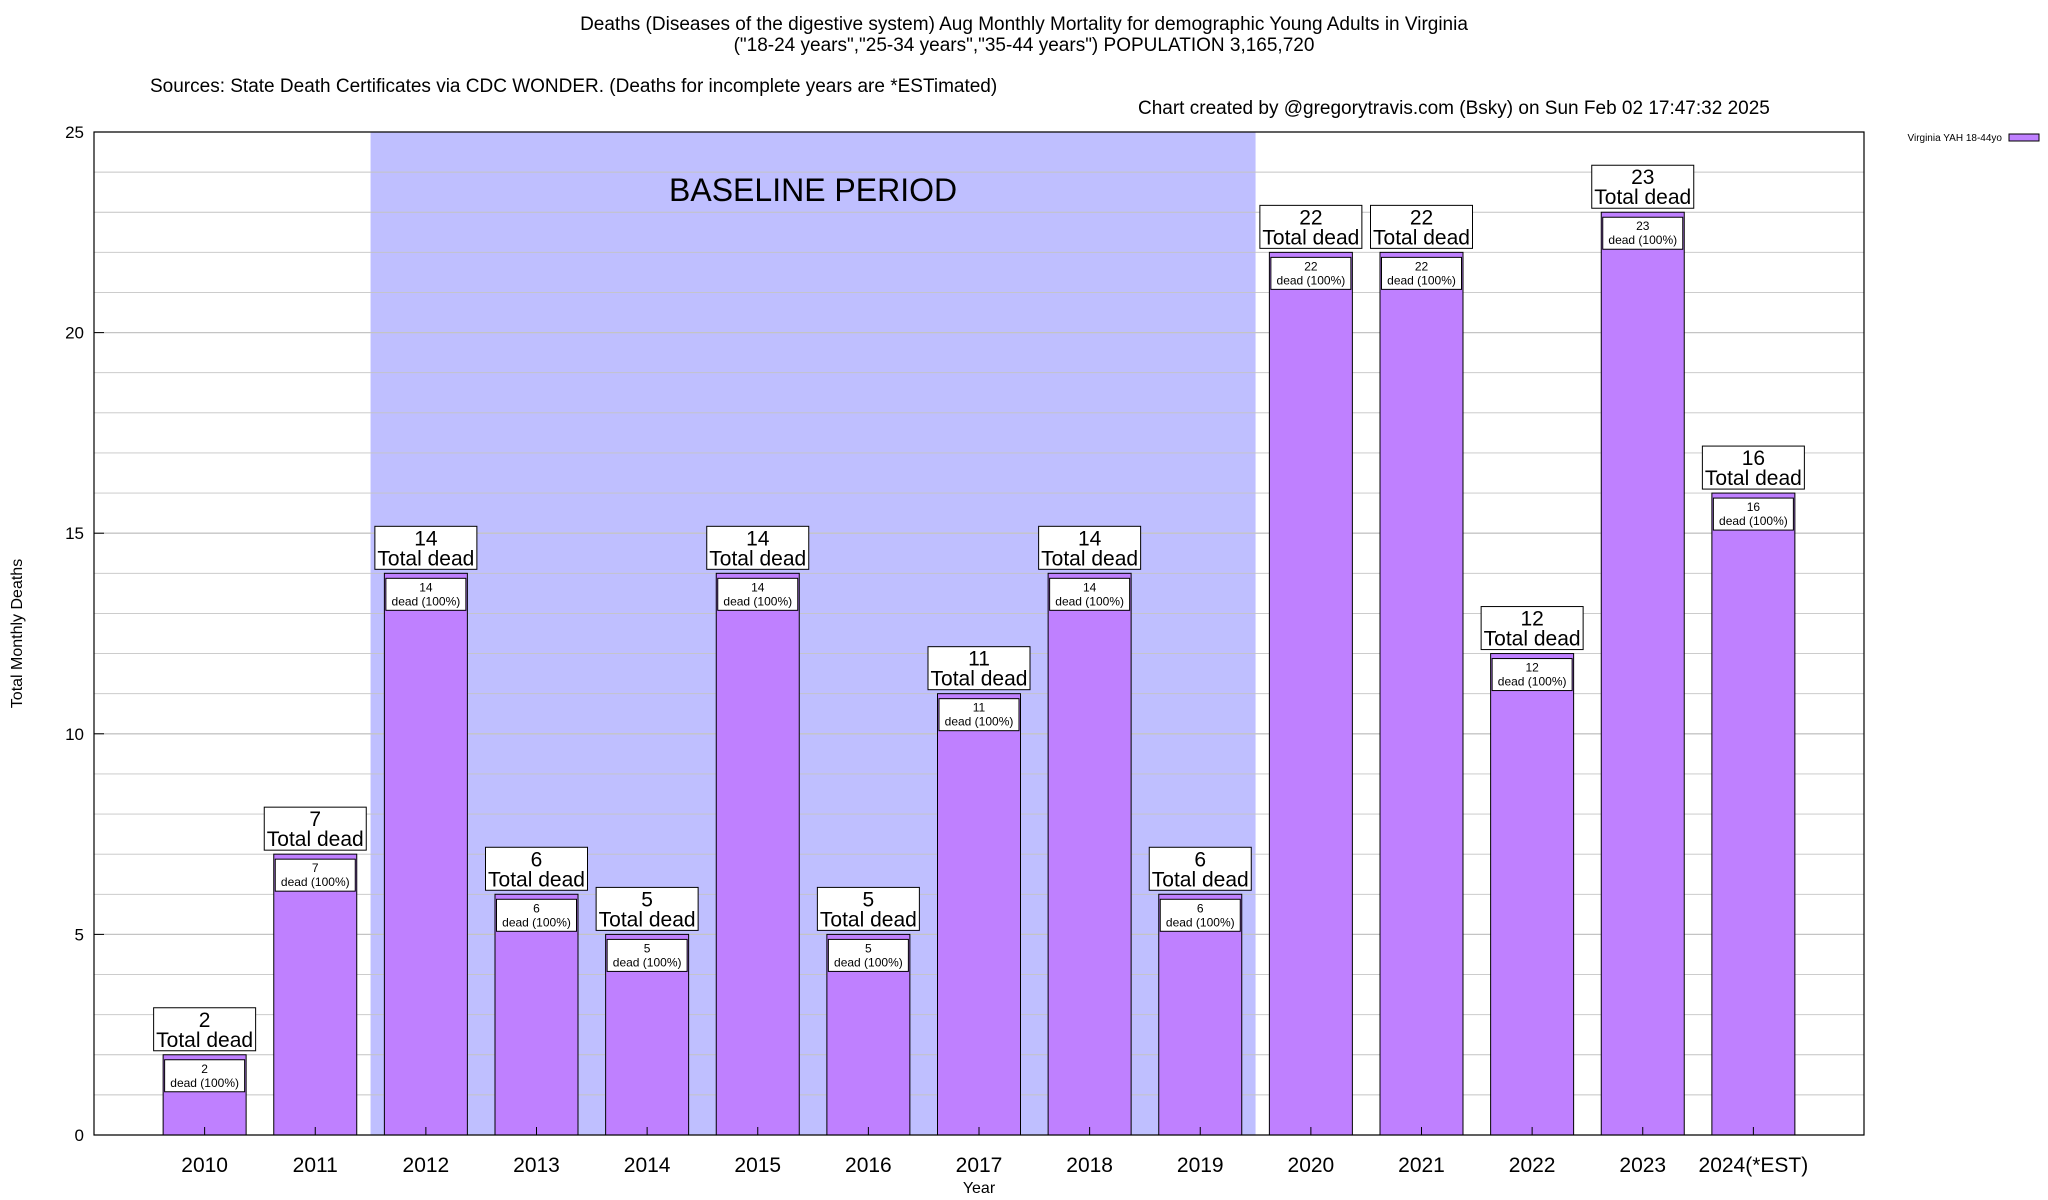 The height and width of the screenshot is (1200, 2048). Describe the element at coordinates (426, 1165) in the screenshot. I see `x-tick-label: 2012` at that location.